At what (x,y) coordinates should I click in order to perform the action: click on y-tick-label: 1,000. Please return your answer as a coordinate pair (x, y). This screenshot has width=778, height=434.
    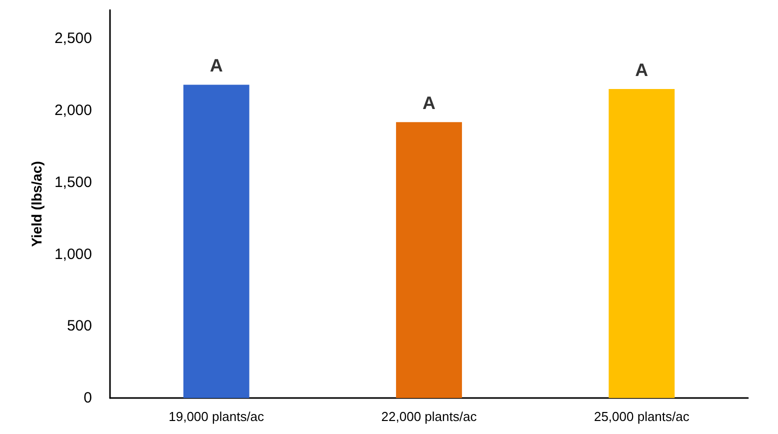
    Looking at the image, I should click on (73, 254).